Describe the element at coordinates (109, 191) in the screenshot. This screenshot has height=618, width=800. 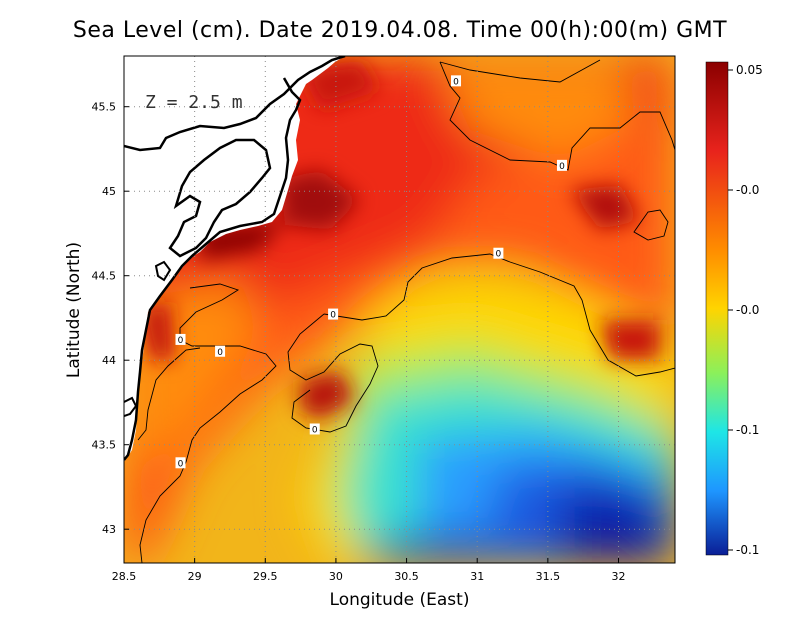
I see `y-tick-label: 45` at that location.